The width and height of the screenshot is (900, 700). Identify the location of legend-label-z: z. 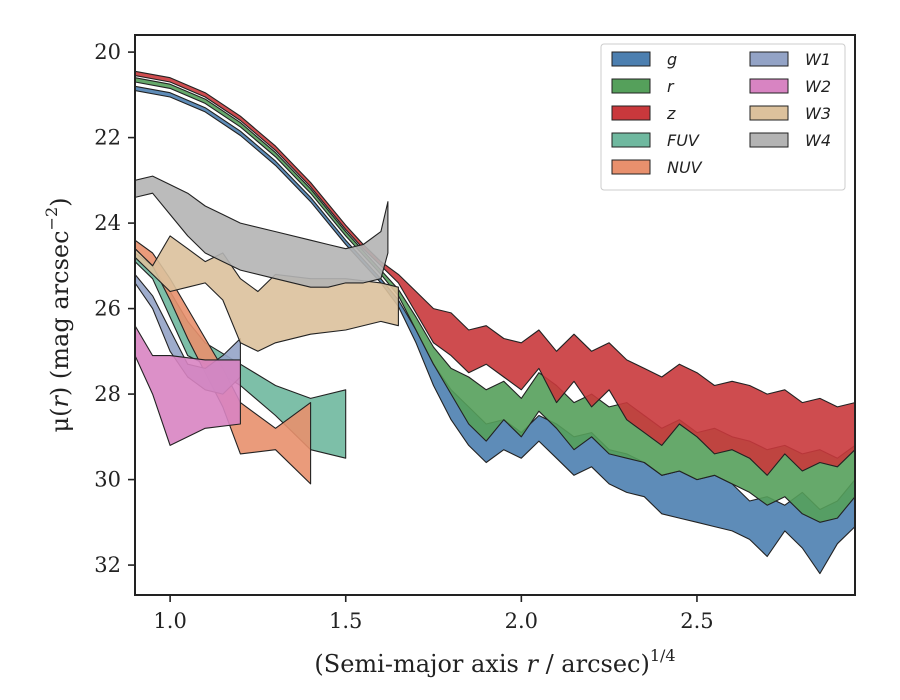
(671, 113).